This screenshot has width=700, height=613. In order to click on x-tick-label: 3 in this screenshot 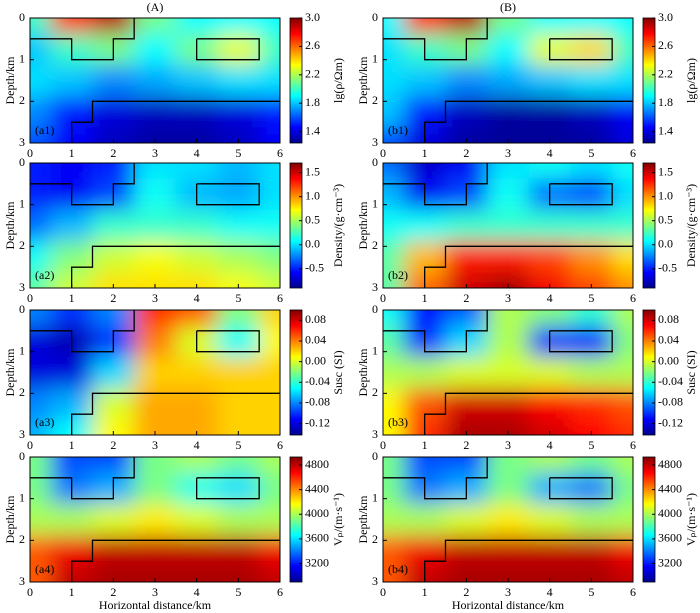, I will do `click(155, 445)`.